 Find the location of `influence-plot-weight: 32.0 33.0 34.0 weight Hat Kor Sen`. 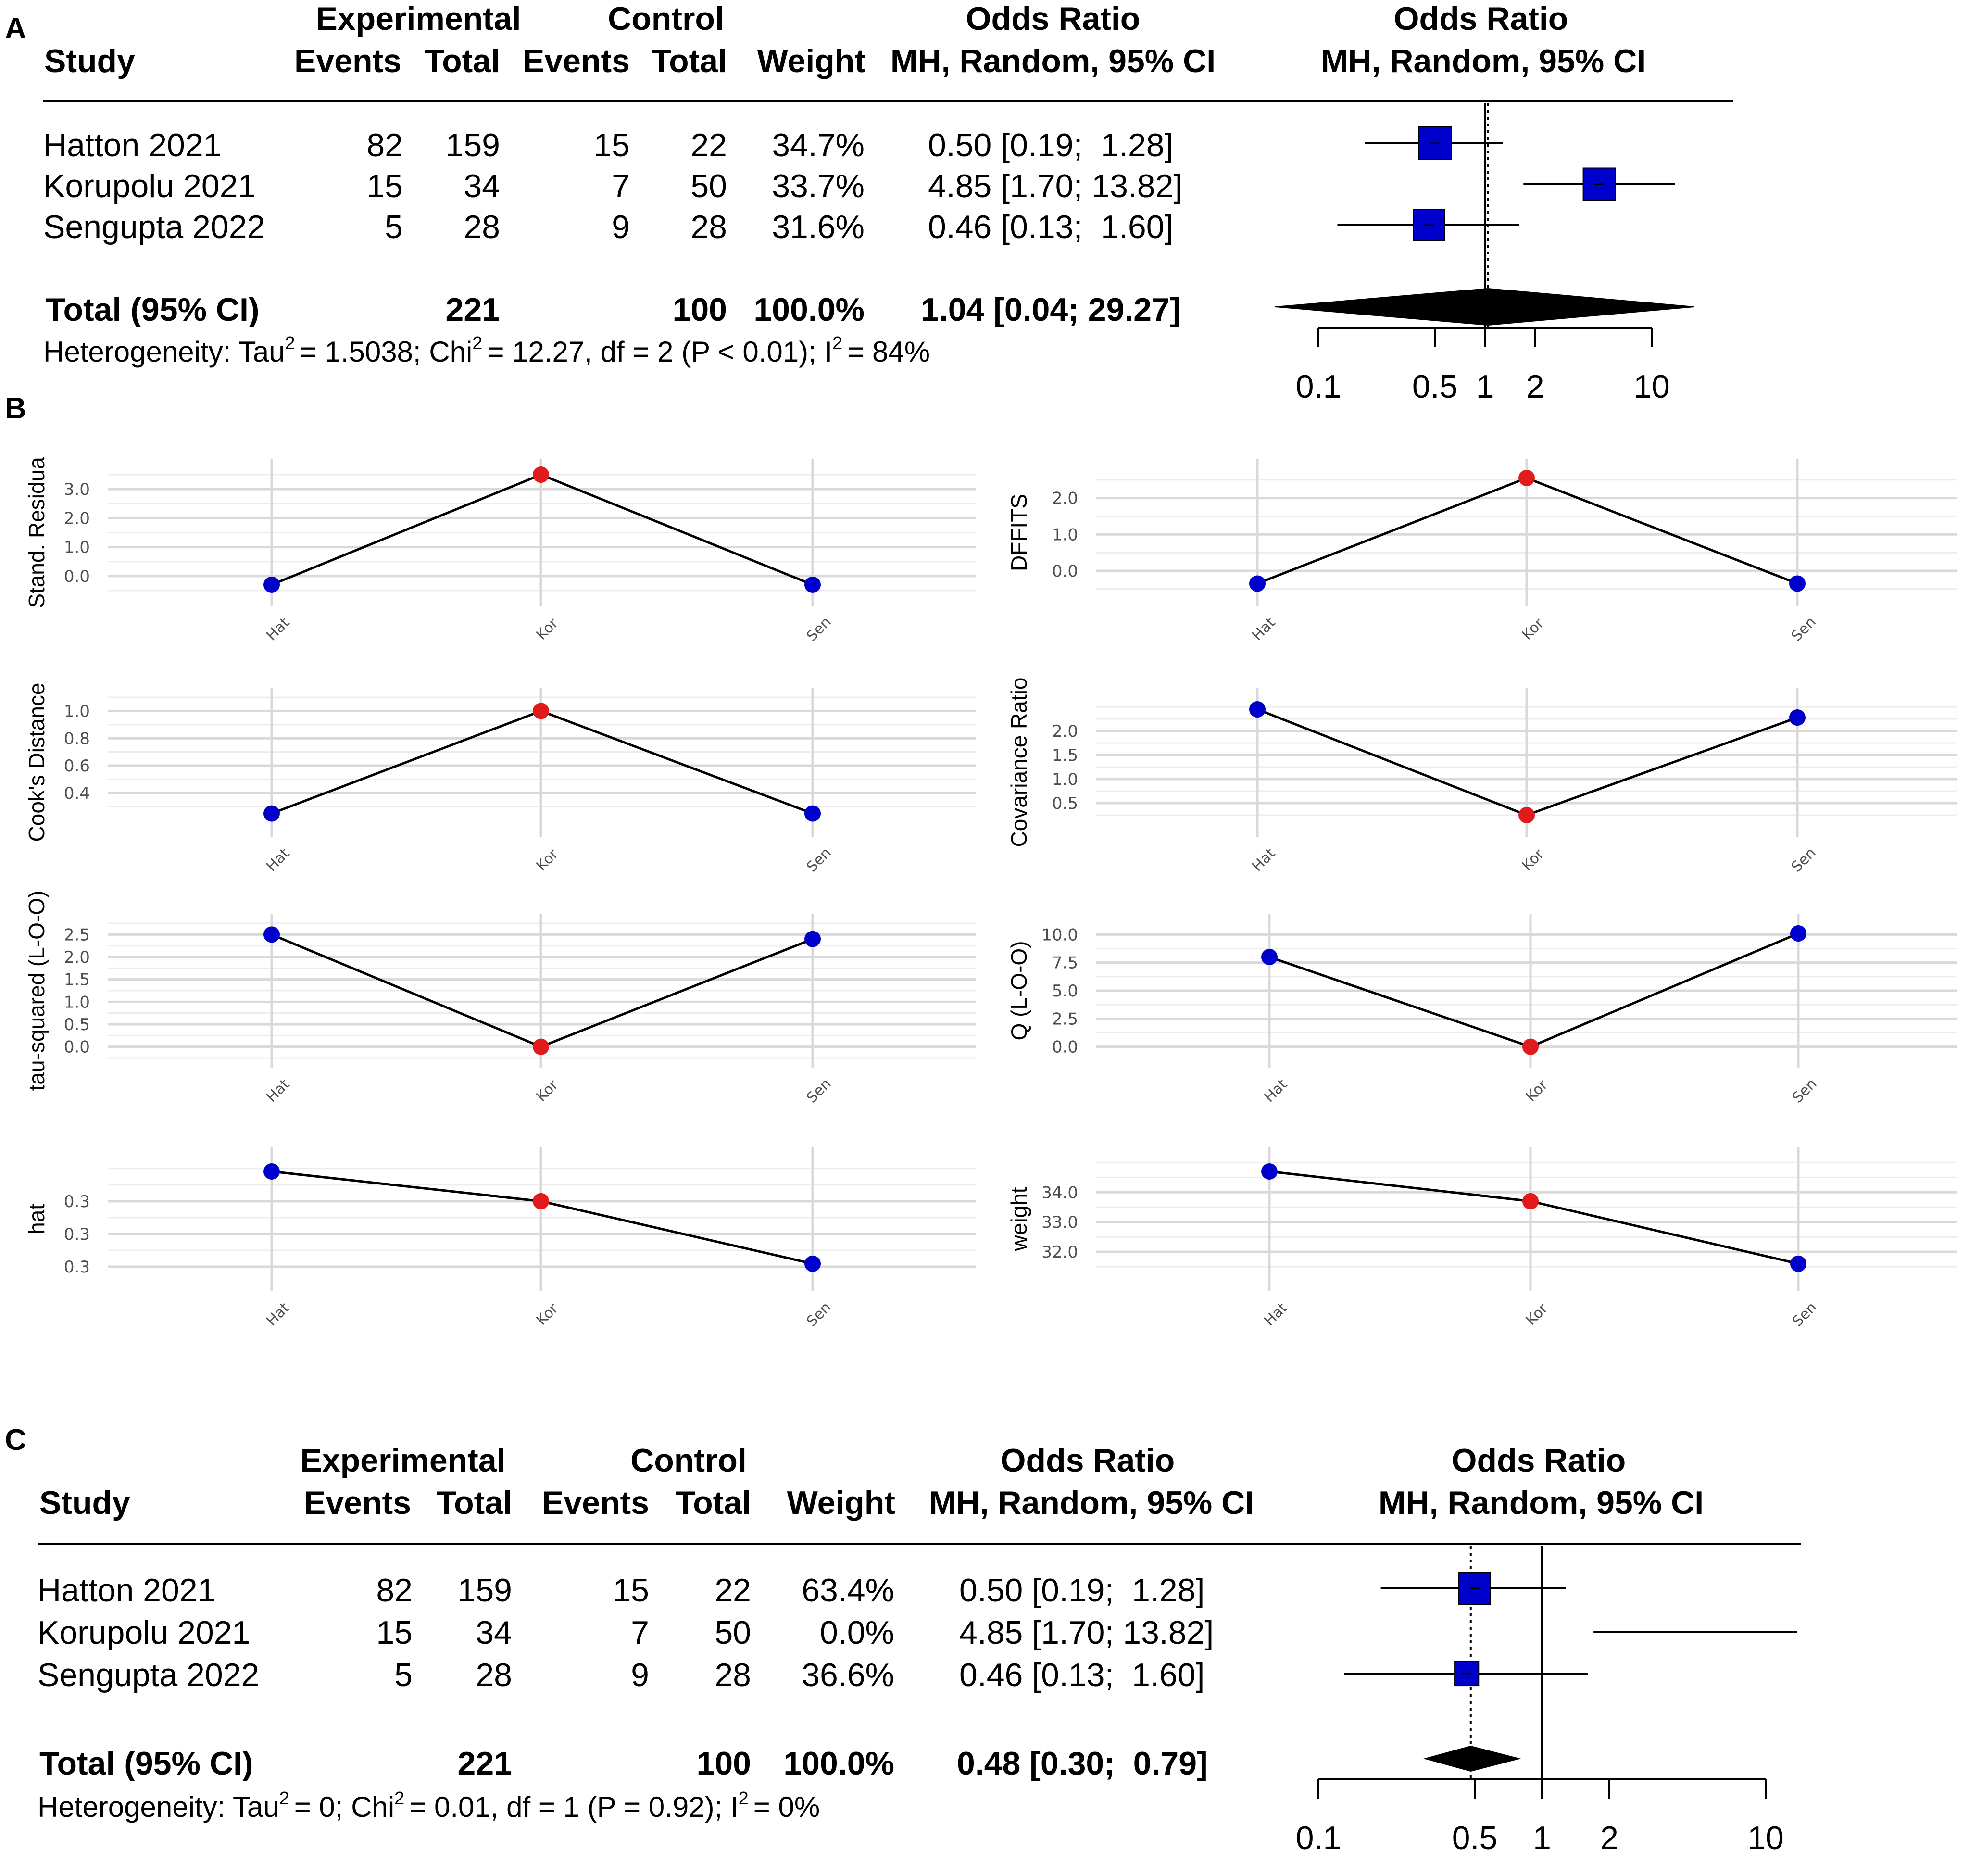

influence-plot-weight: 32.0 33.0 34.0 weight Hat Kor Sen is located at coordinates (1481, 1239).